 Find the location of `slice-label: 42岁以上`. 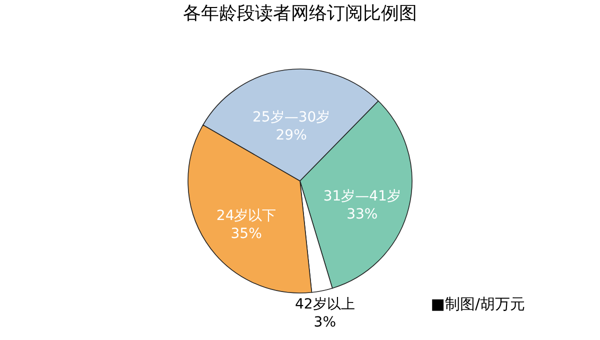

slice-label: 42岁以上 is located at coordinates (324, 304).